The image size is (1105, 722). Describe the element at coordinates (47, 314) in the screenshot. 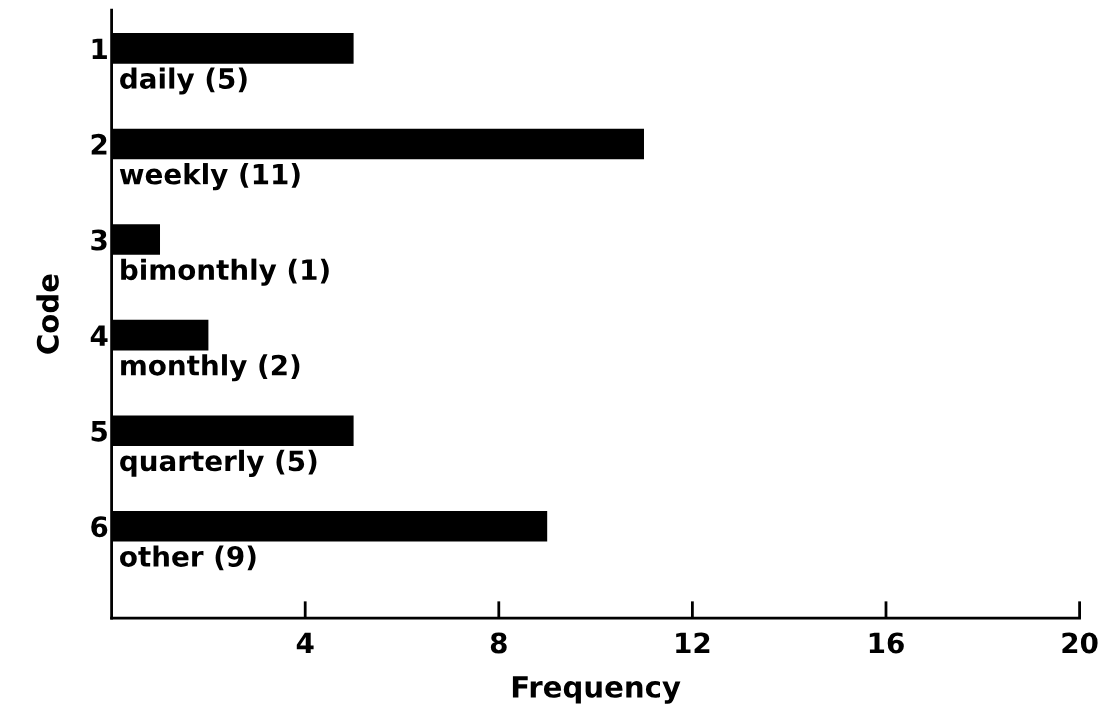

I see `y-axis-title: Code` at that location.